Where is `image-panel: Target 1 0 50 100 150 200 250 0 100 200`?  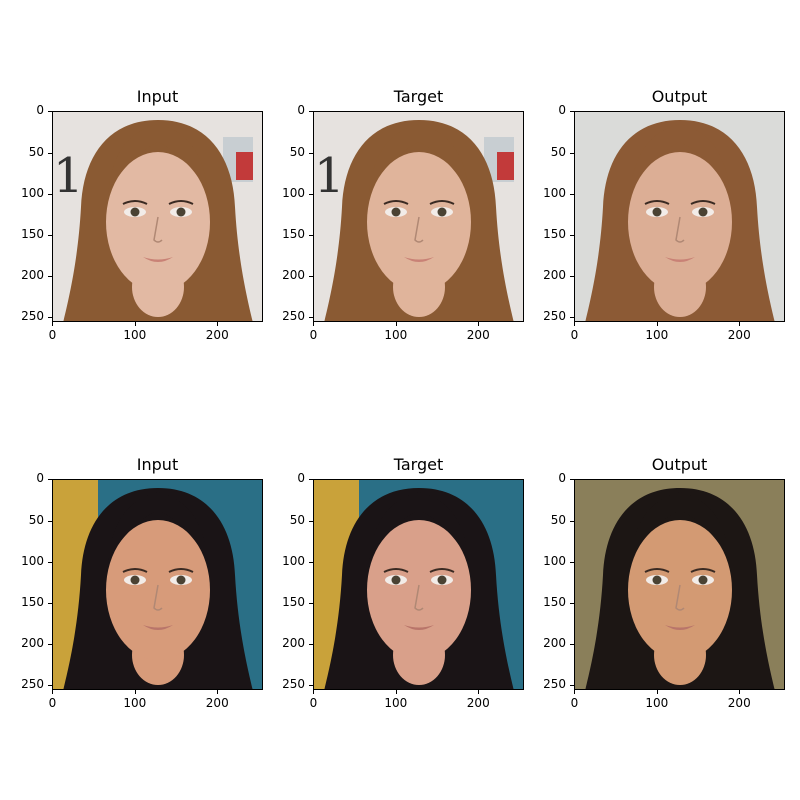
image-panel: Target 1 0 50 100 150 200 250 0 100 200 is located at coordinates (403, 214).